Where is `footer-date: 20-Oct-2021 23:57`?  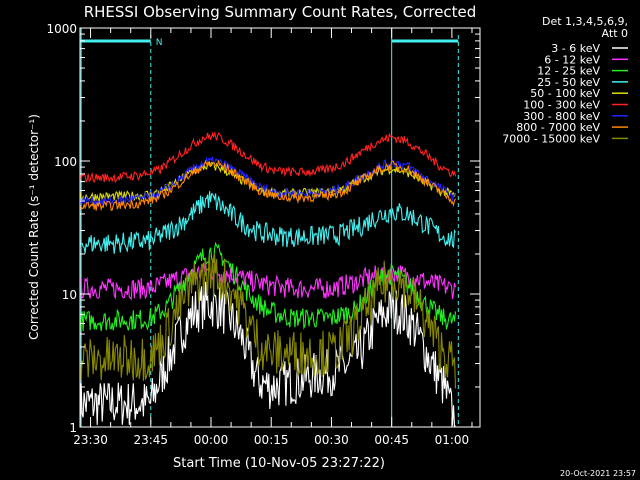
footer-date: 20-Oct-2021 23:57 is located at coordinates (598, 473).